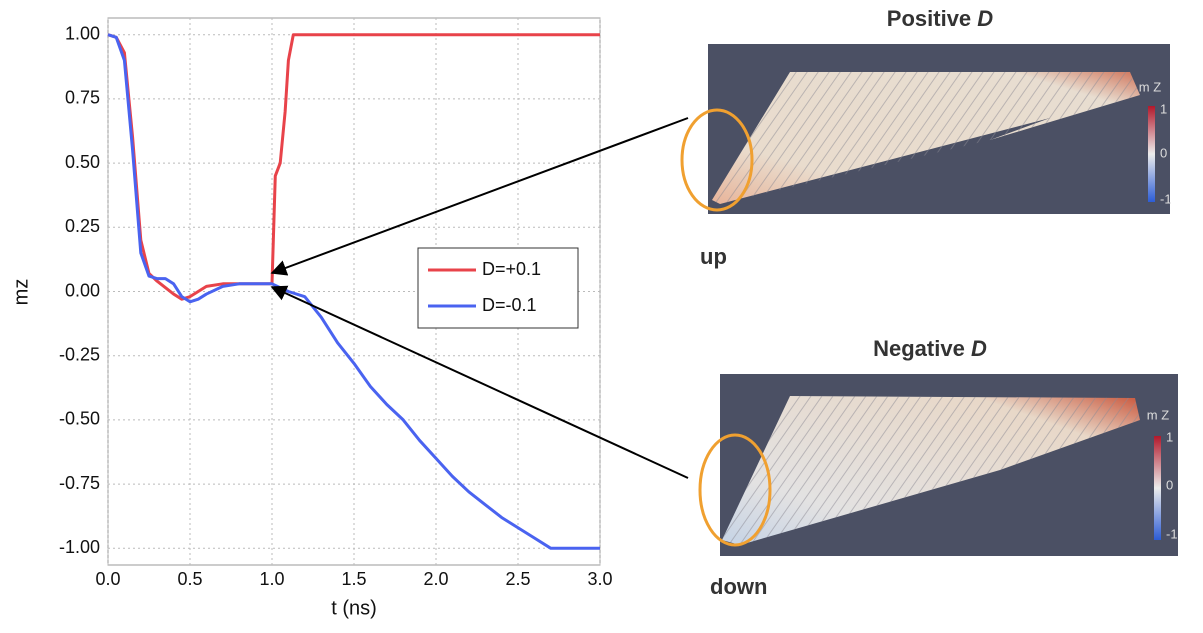 This screenshot has width=1203, height=633. I want to click on y-tick-label: -0.50, so click(79, 419).